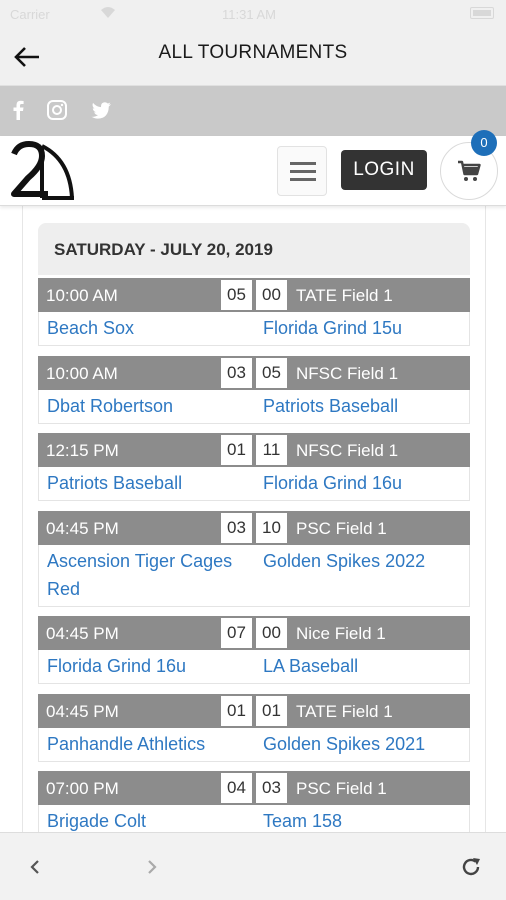 Image resolution: width=506 pixels, height=900 pixels. Describe the element at coordinates (254, 711) in the screenshot. I see `game-header: 04:45 PM 01 01 TATE Field 1` at that location.